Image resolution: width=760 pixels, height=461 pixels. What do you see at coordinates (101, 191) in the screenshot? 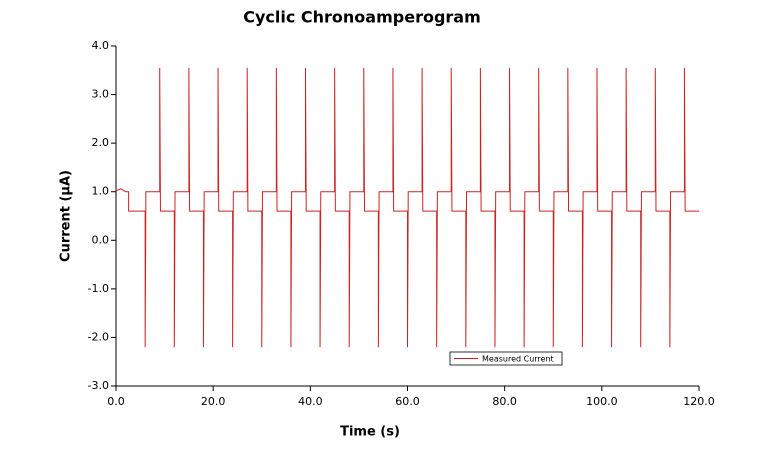
I see `y-tick-label: 1.0` at bounding box center [101, 191].